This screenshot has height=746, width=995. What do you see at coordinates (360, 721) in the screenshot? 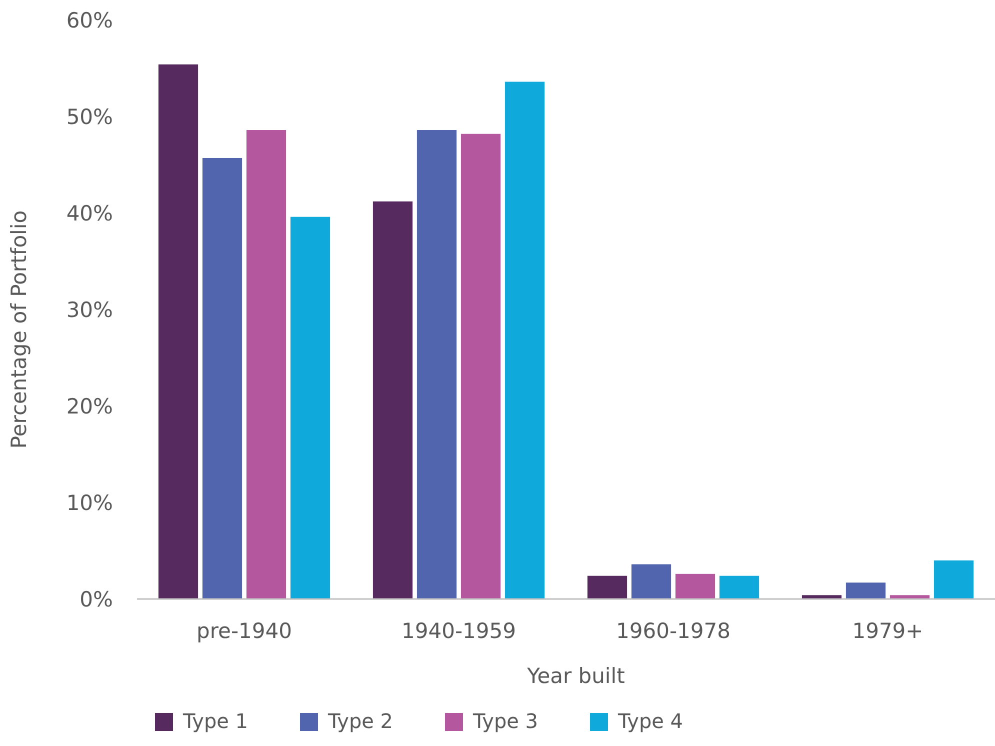
I see `legend-label: Type 2` at bounding box center [360, 721].